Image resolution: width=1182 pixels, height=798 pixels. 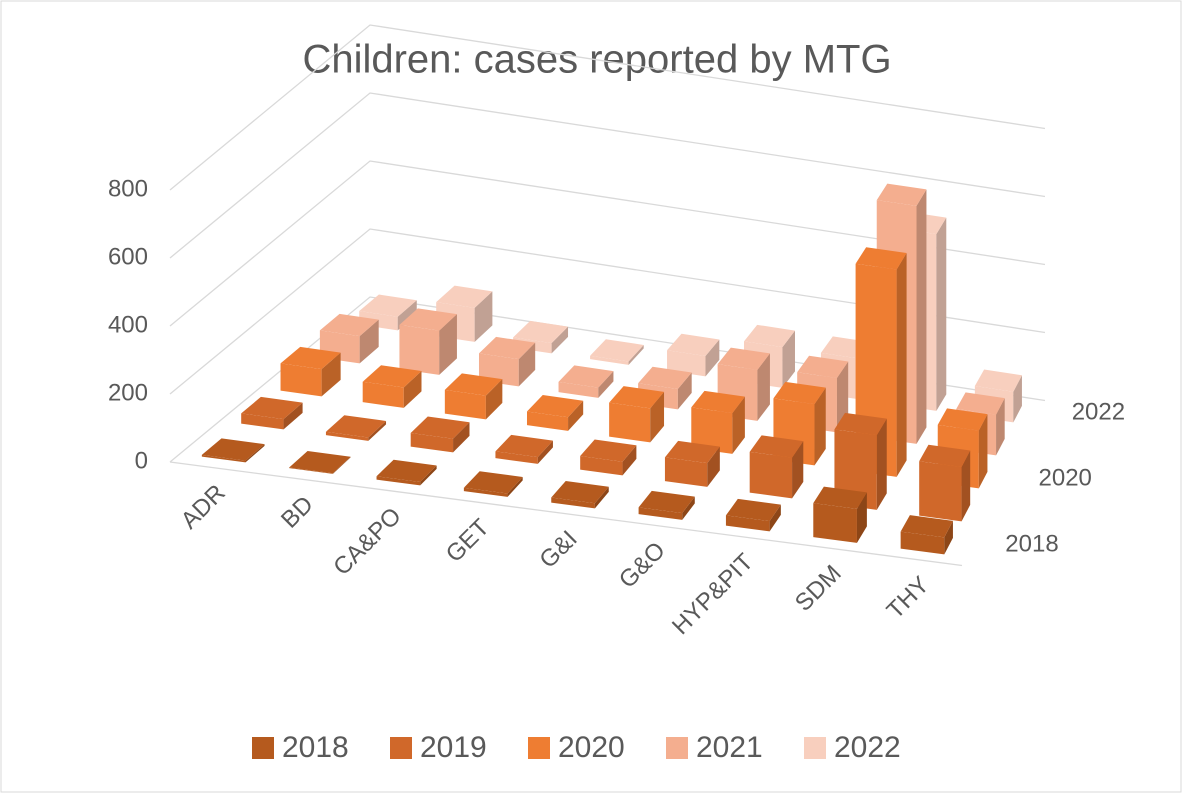 What do you see at coordinates (1065, 477) in the screenshot?
I see `depth-label: 2020` at bounding box center [1065, 477].